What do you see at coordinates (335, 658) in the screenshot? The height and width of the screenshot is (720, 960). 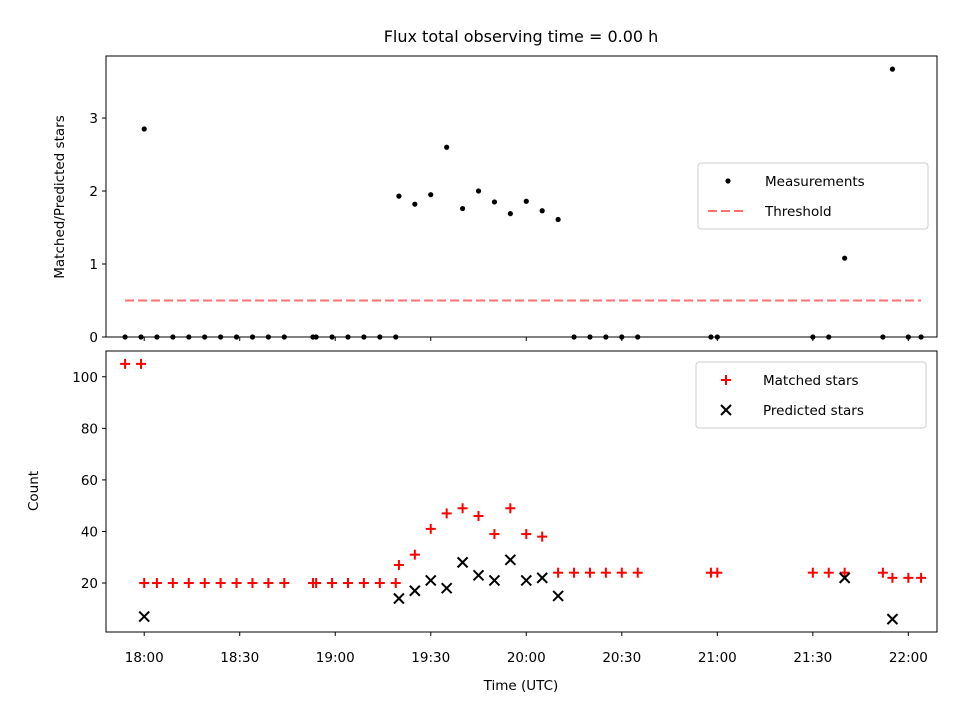 I see `x-tick-label: 19:00` at bounding box center [335, 658].